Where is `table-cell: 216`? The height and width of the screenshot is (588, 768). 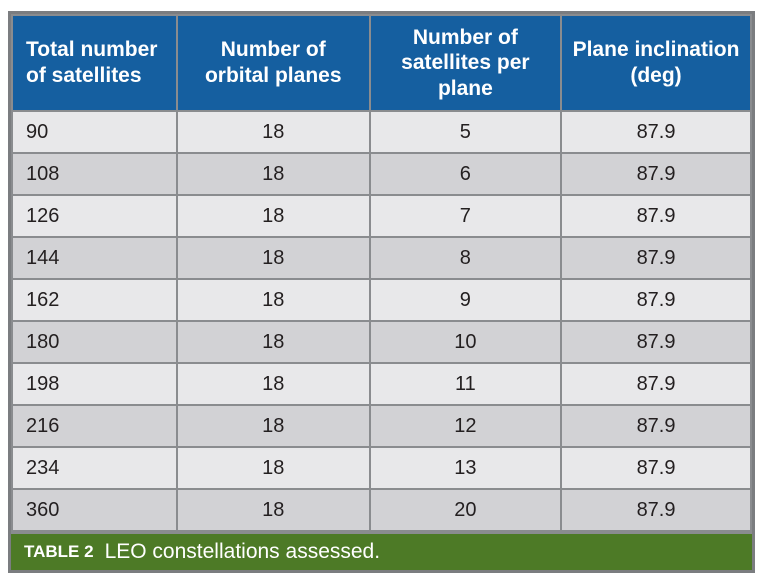
table-cell: 216 is located at coordinates (94, 426).